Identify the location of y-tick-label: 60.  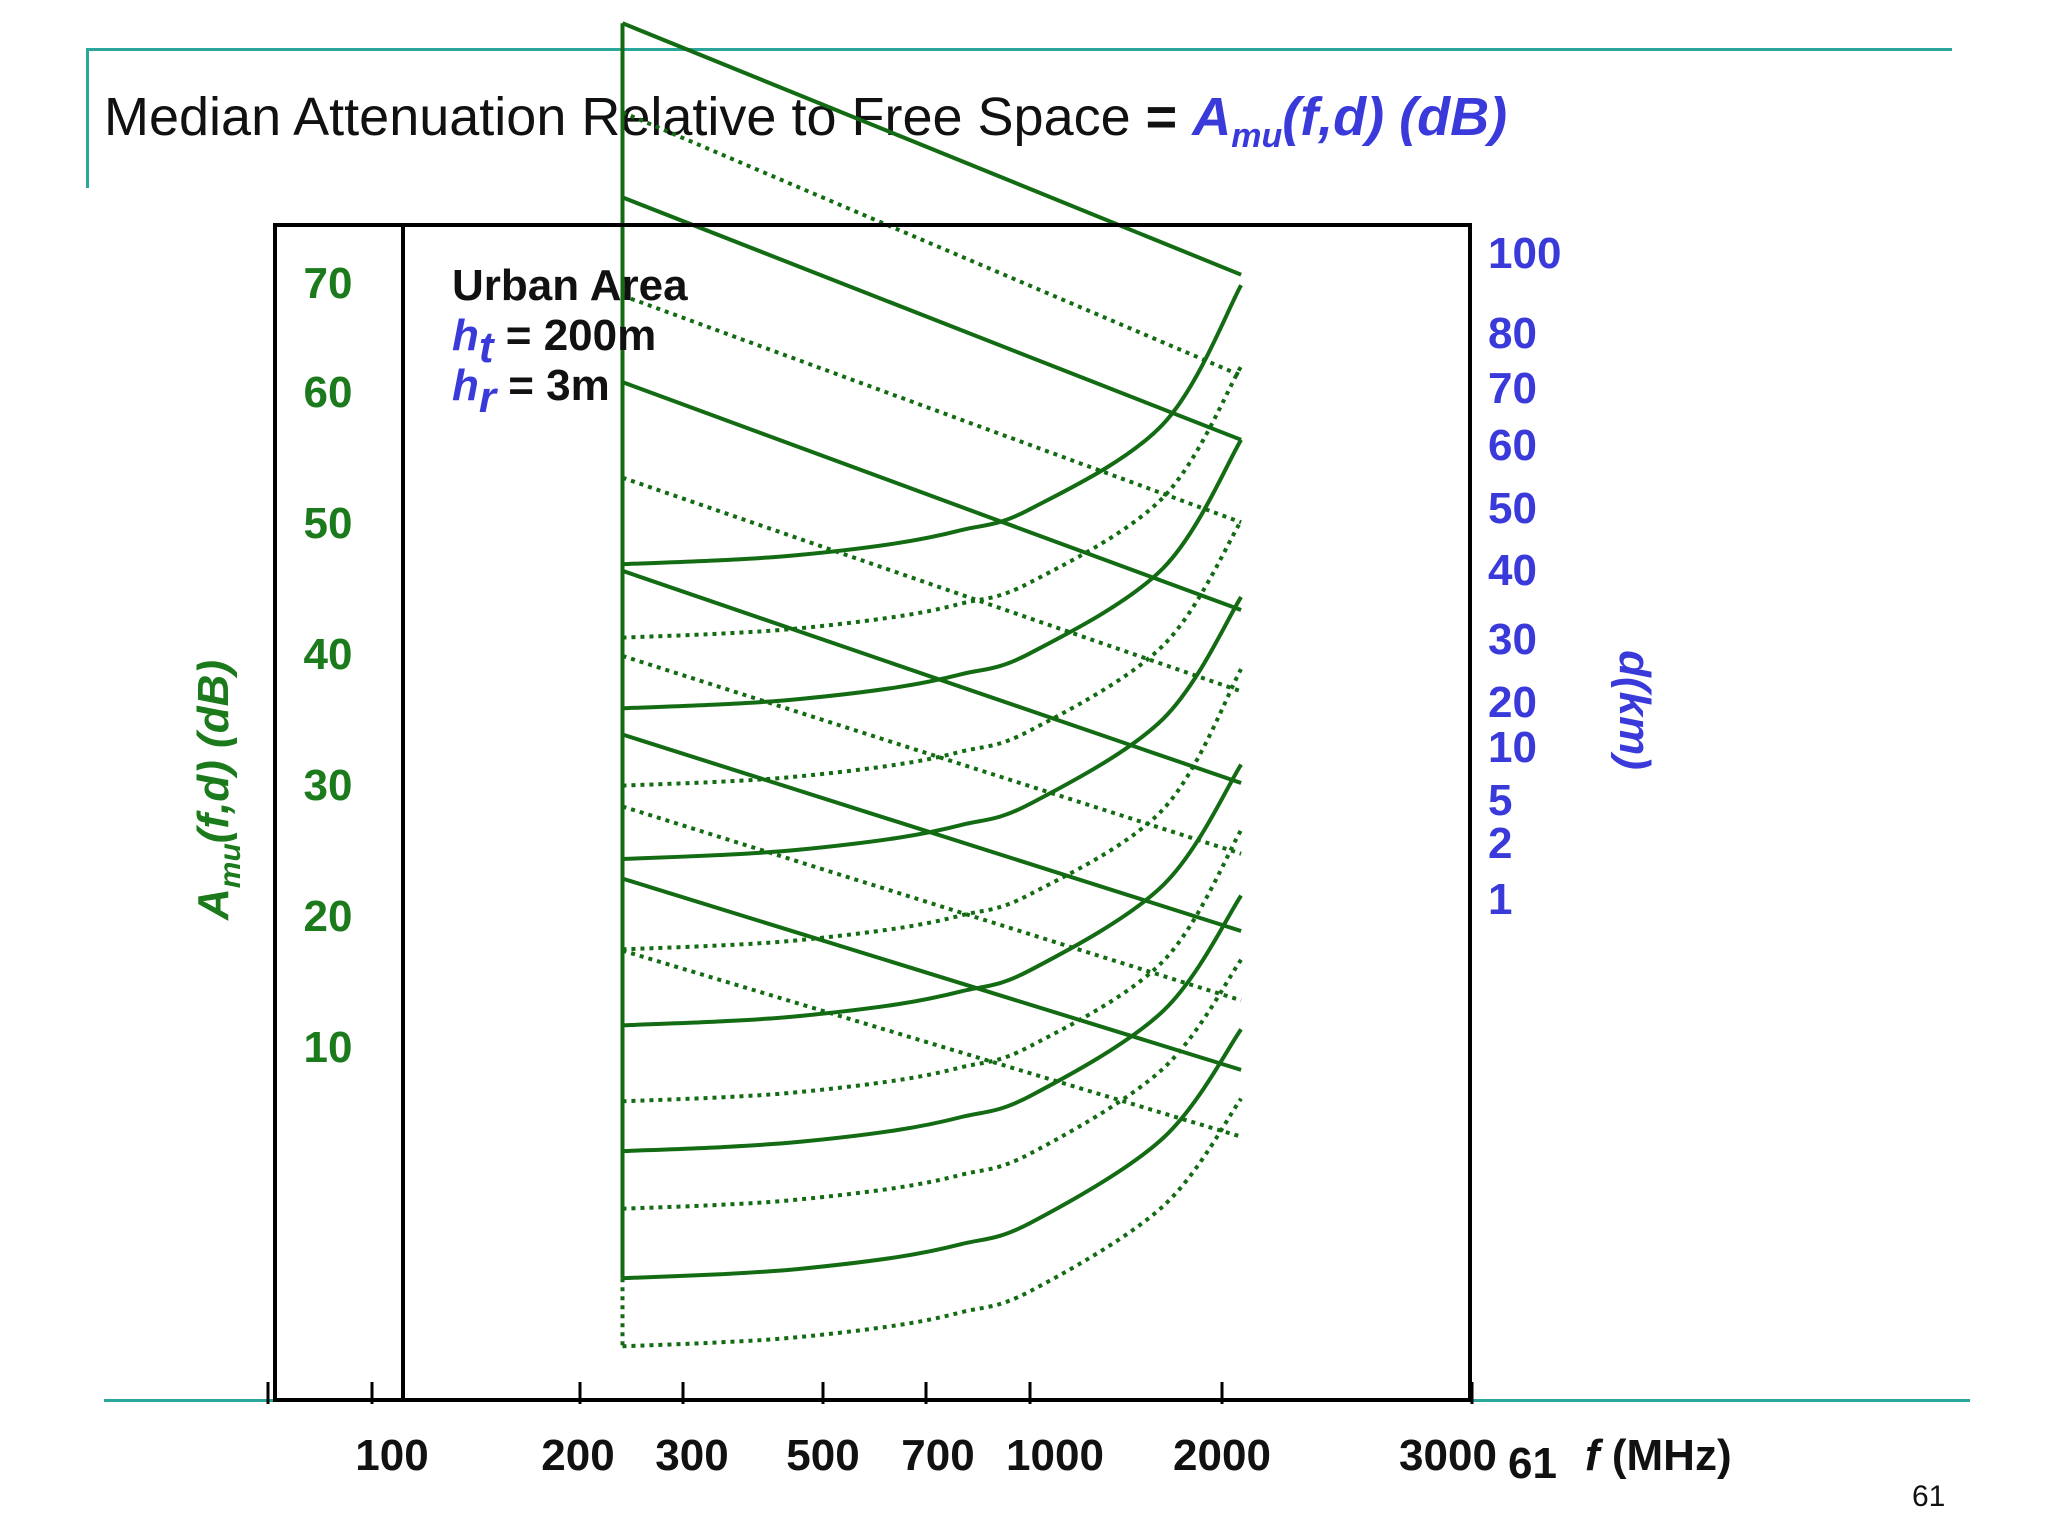
(328, 392).